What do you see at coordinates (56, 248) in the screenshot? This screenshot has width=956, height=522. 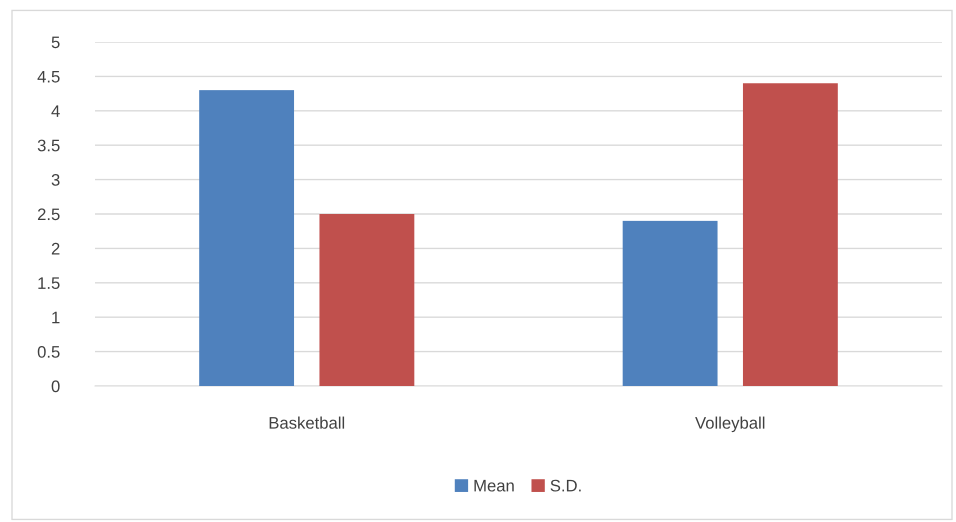 I see `y-tick-label: 2` at bounding box center [56, 248].